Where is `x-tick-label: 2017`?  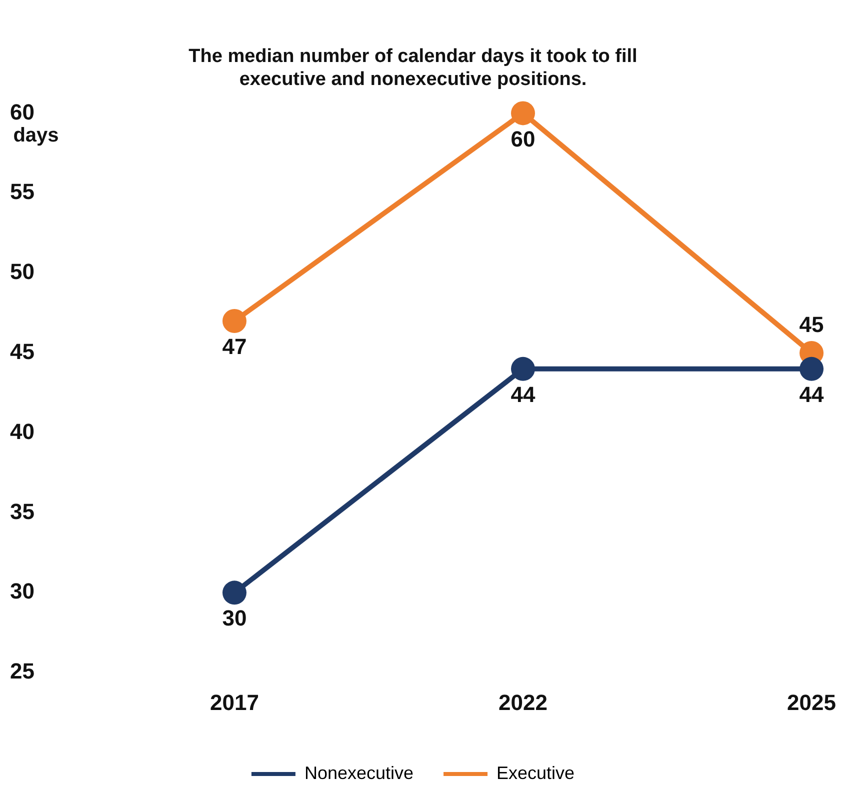 x-tick-label: 2017 is located at coordinates (234, 702).